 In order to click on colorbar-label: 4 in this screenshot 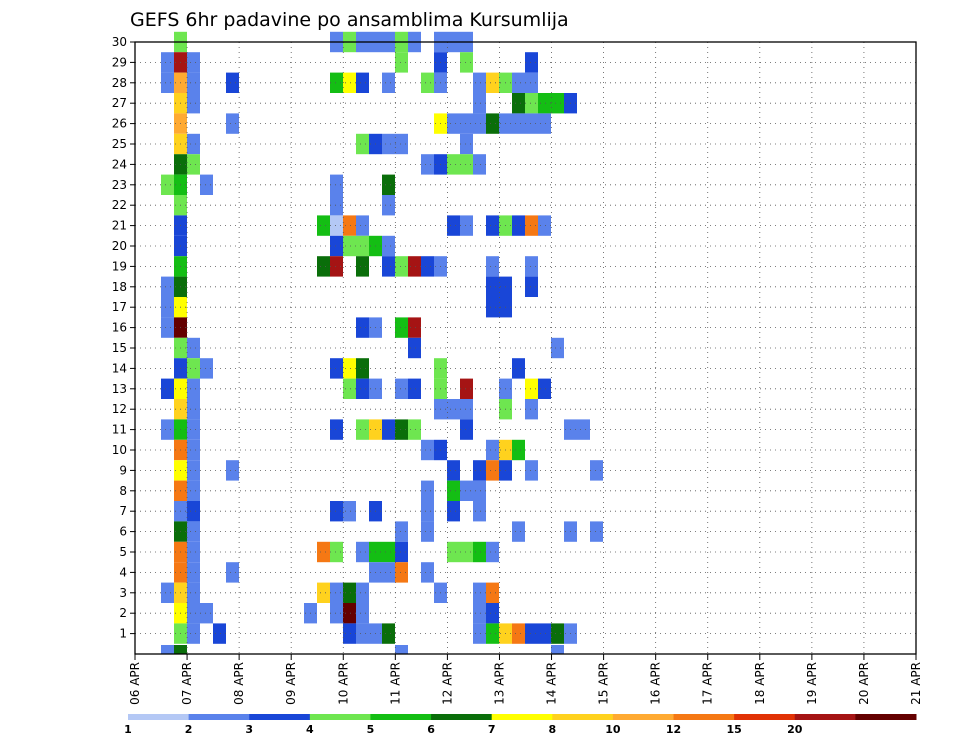, I will do `click(310, 729)`.